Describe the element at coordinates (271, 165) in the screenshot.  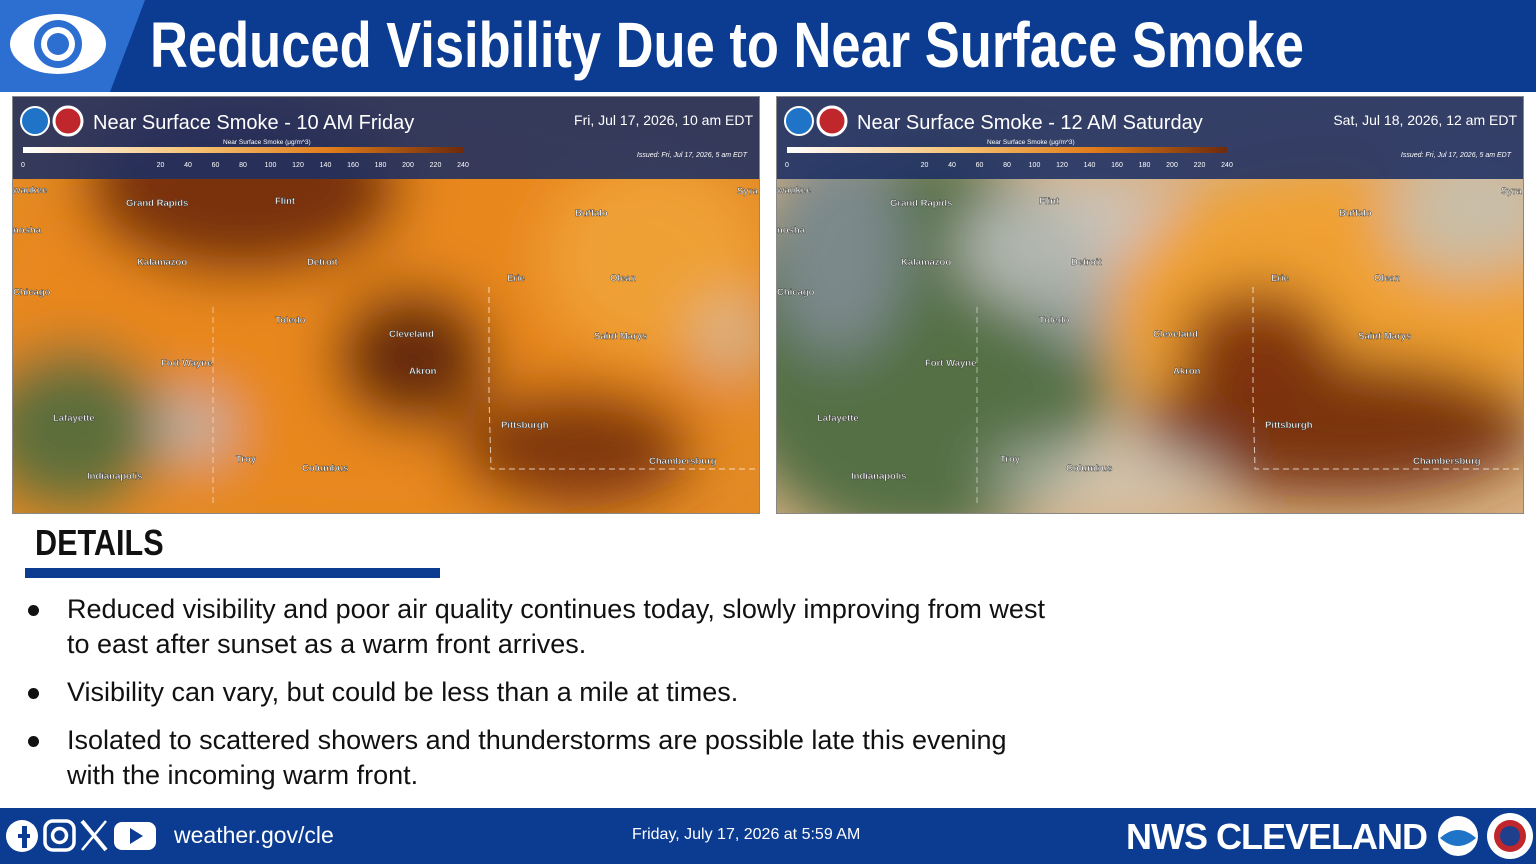
I see `colorbar-tick: 100` at that location.